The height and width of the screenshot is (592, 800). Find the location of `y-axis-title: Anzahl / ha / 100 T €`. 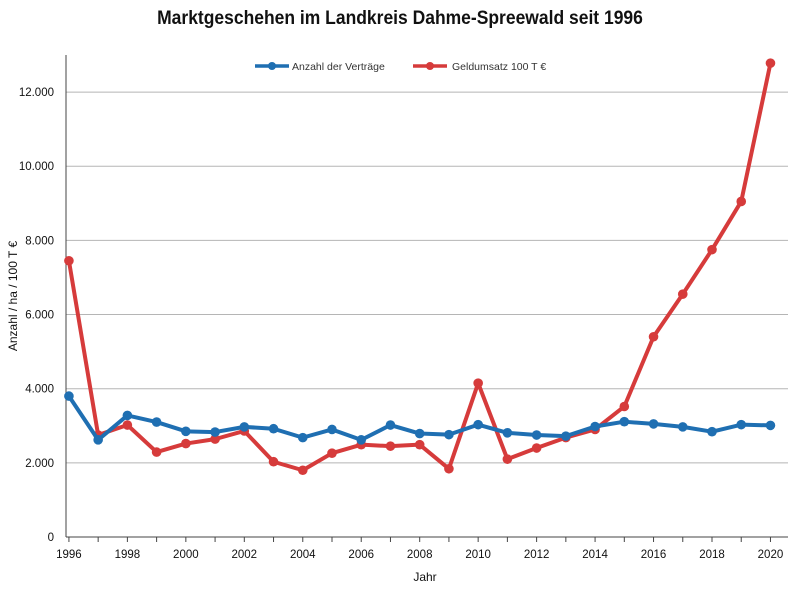

y-axis-title: Anzahl / ha / 100 T € is located at coordinates (13, 296).